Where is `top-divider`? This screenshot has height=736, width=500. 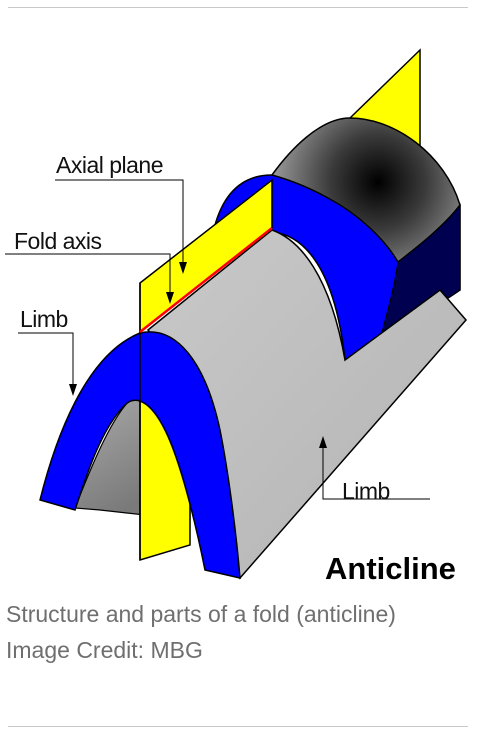 top-divider is located at coordinates (238, 7).